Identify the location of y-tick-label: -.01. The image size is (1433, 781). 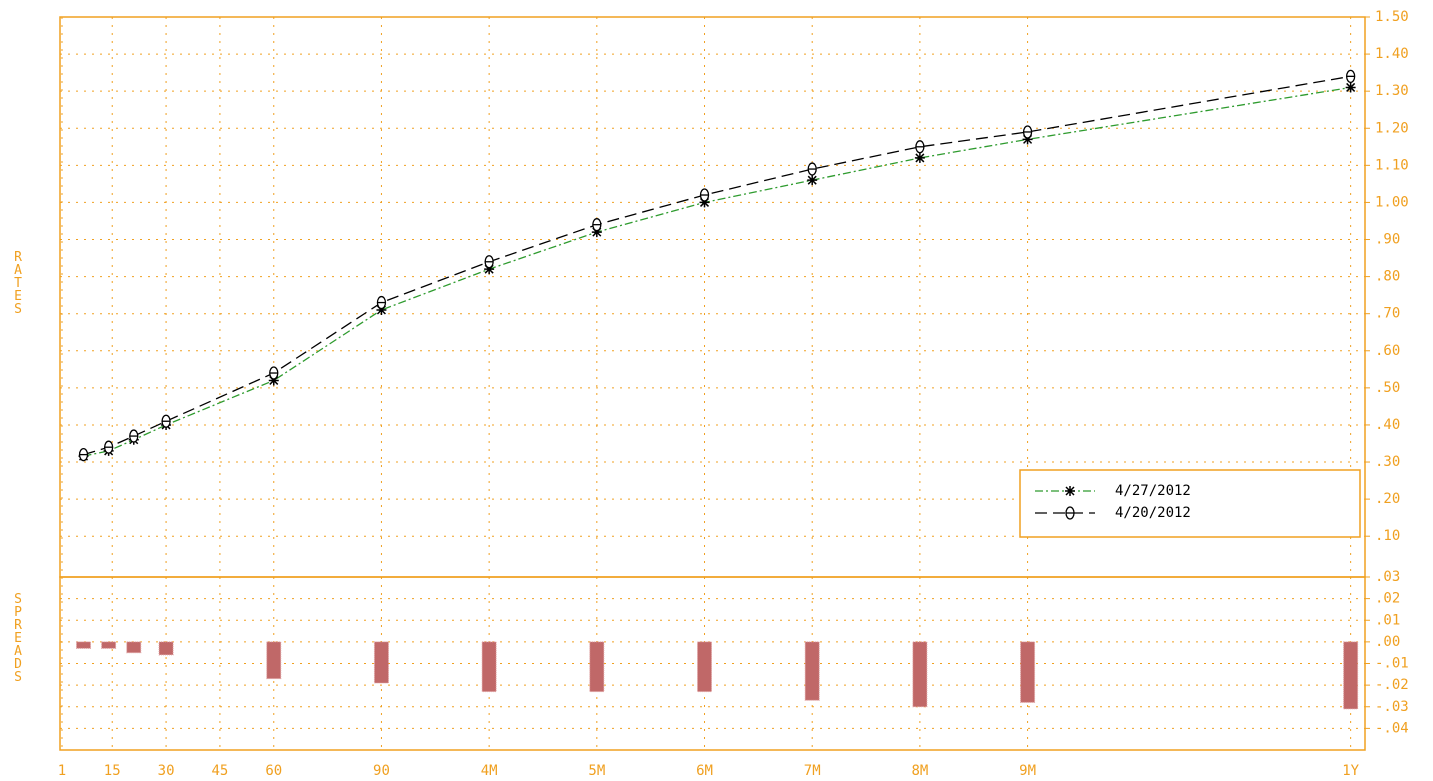
(1392, 664).